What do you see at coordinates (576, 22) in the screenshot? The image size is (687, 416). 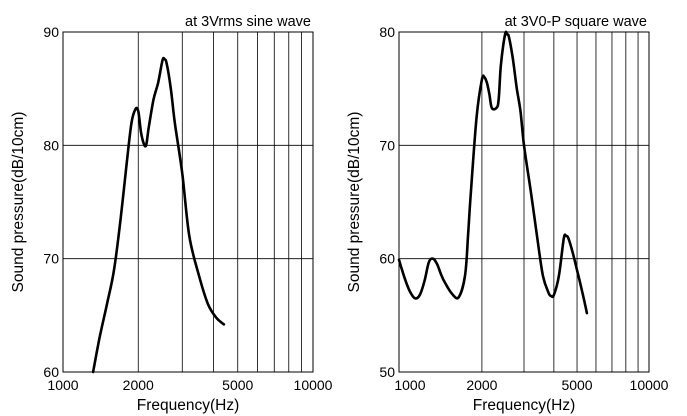 I see `chart-title: at 3V0-P square wave` at bounding box center [576, 22].